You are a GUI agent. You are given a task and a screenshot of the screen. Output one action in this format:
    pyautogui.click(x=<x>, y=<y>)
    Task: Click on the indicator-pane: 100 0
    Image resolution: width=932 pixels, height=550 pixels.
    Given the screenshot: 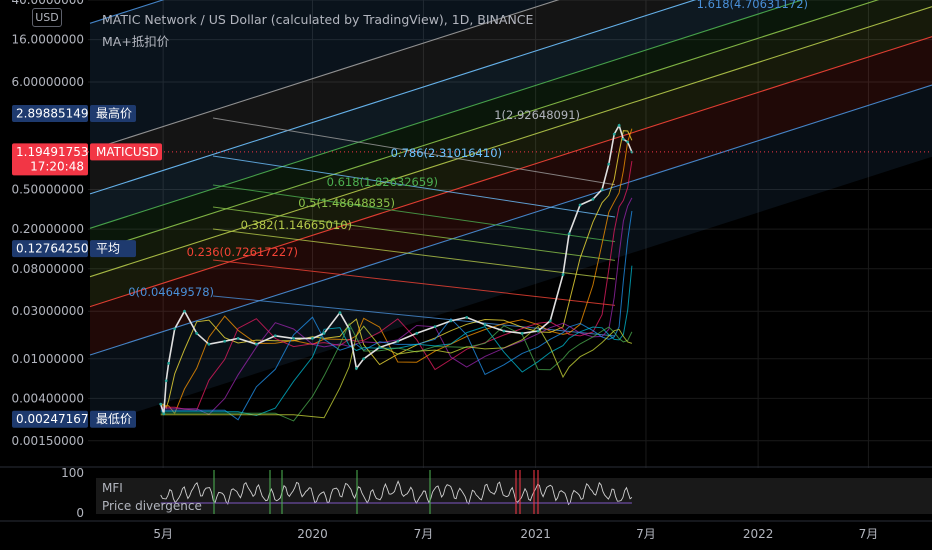 What is the action you would take?
    pyautogui.click(x=466, y=493)
    